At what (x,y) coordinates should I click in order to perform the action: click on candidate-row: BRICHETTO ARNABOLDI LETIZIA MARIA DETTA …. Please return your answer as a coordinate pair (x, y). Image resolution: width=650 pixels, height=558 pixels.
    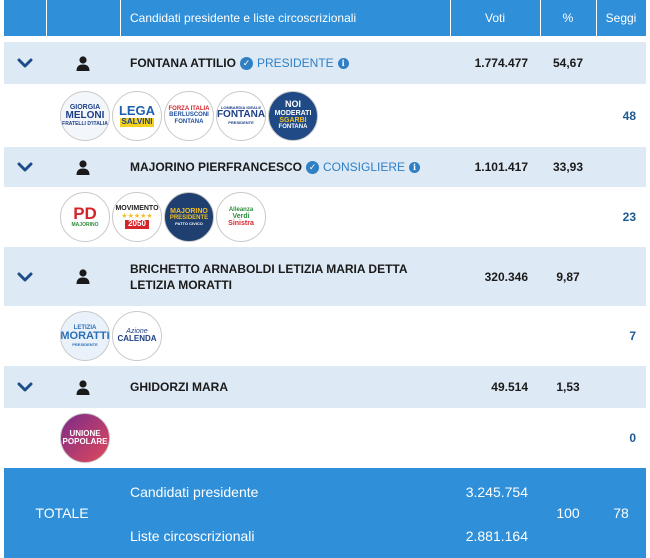
    Looking at the image, I should click on (325, 276).